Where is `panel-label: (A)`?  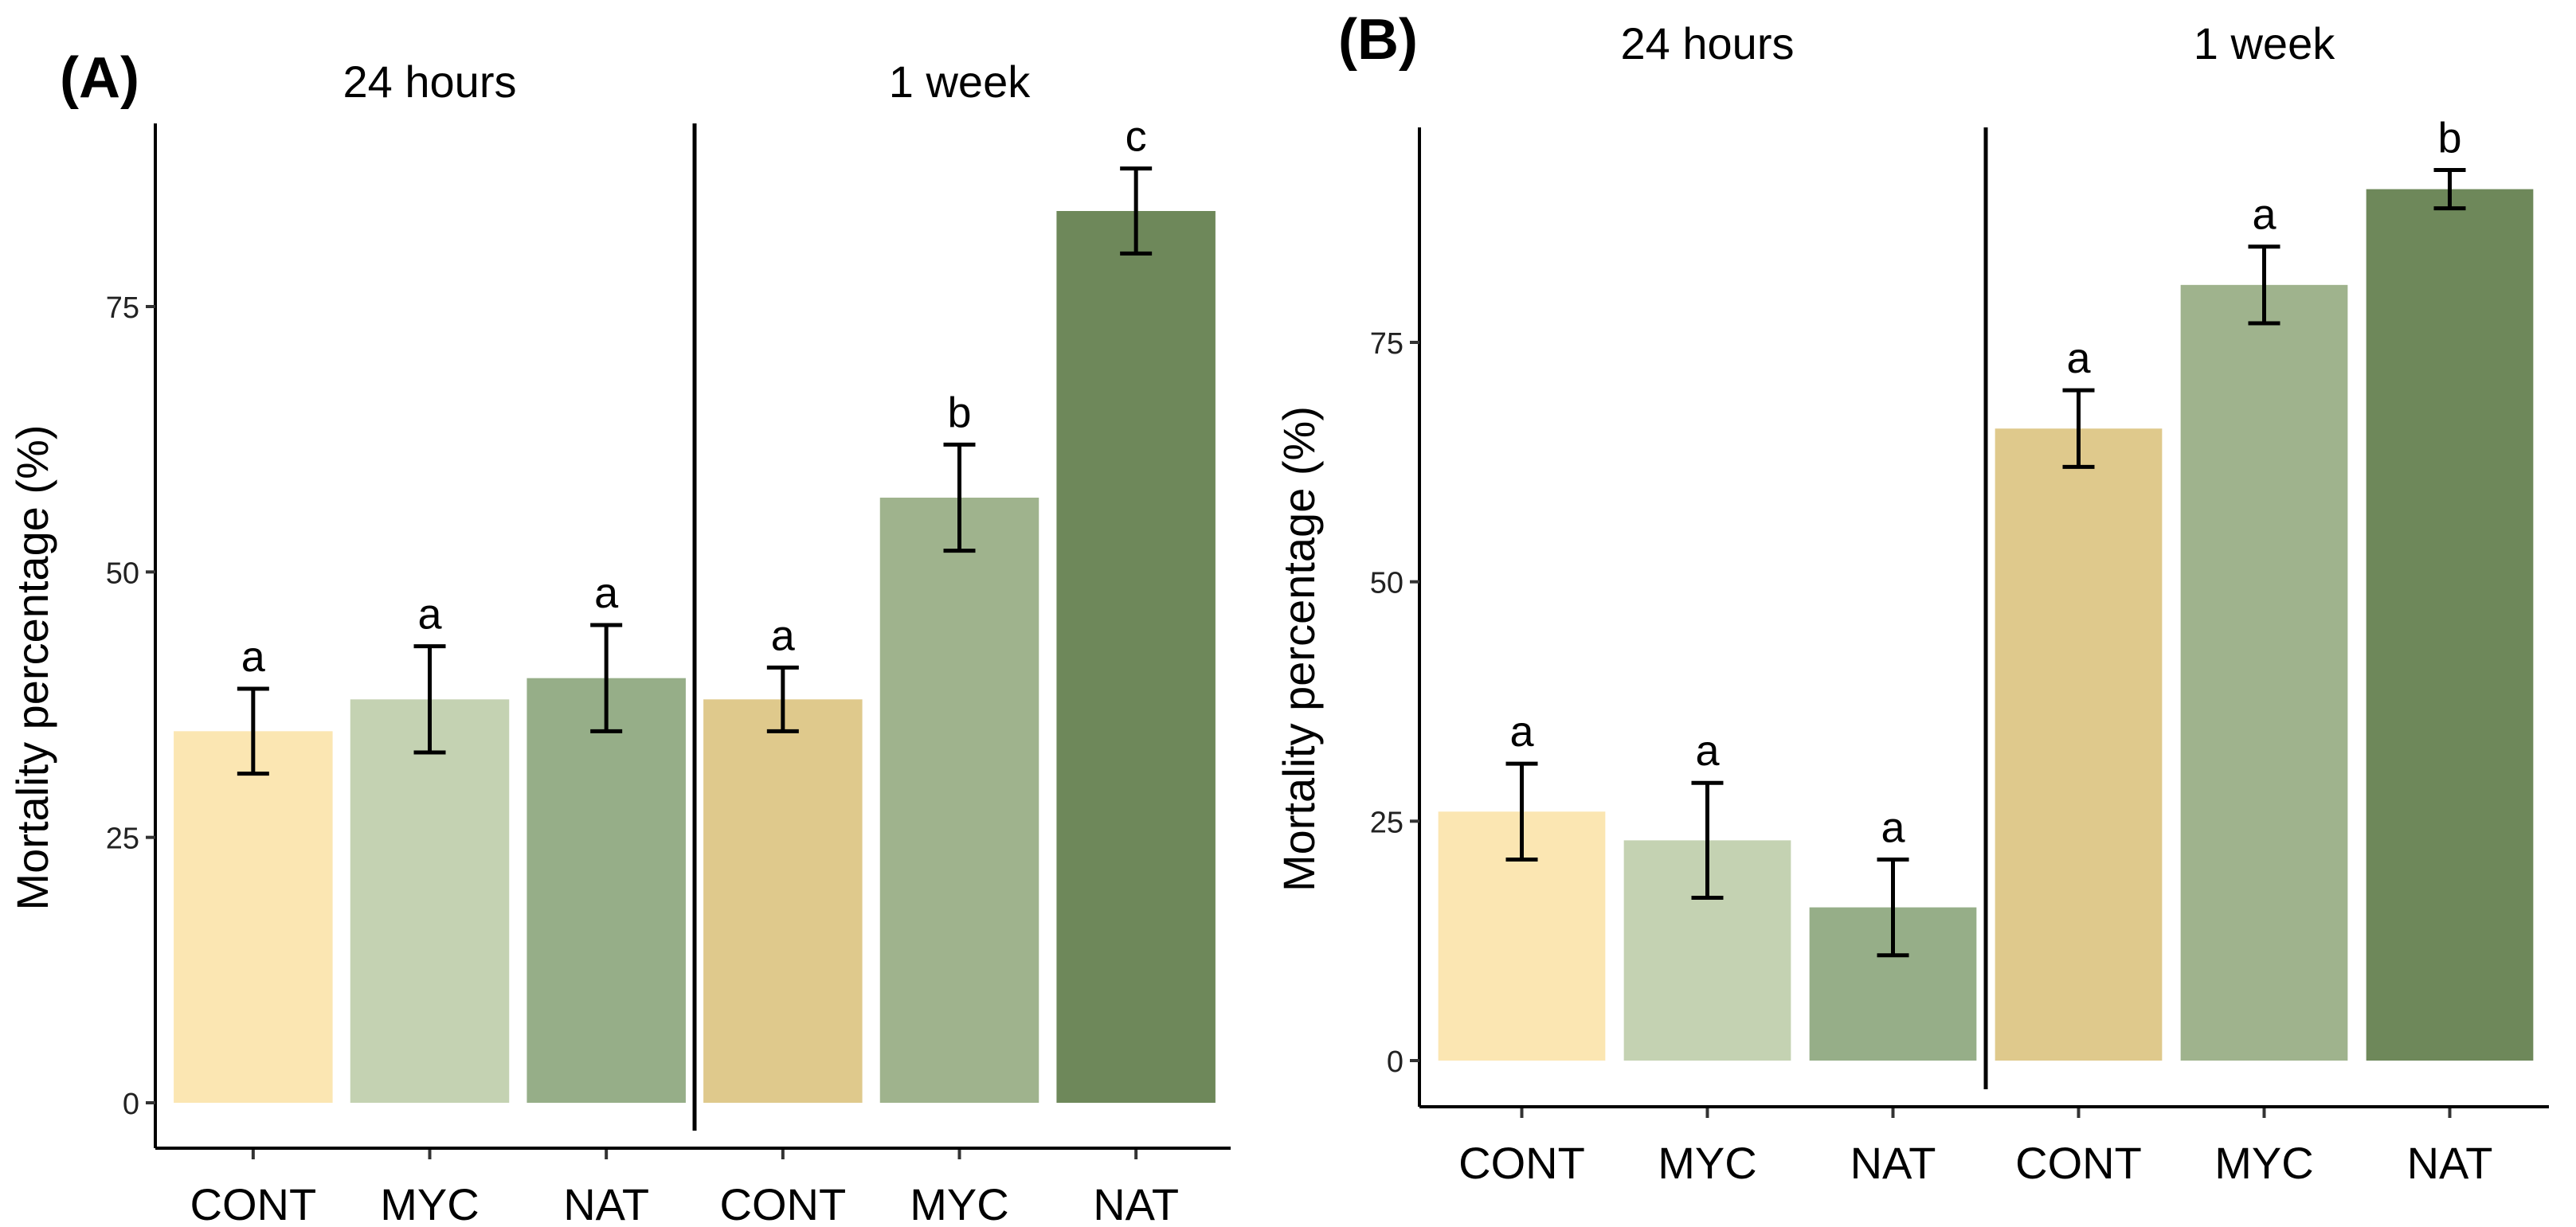 panel-label: (A) is located at coordinates (99, 78).